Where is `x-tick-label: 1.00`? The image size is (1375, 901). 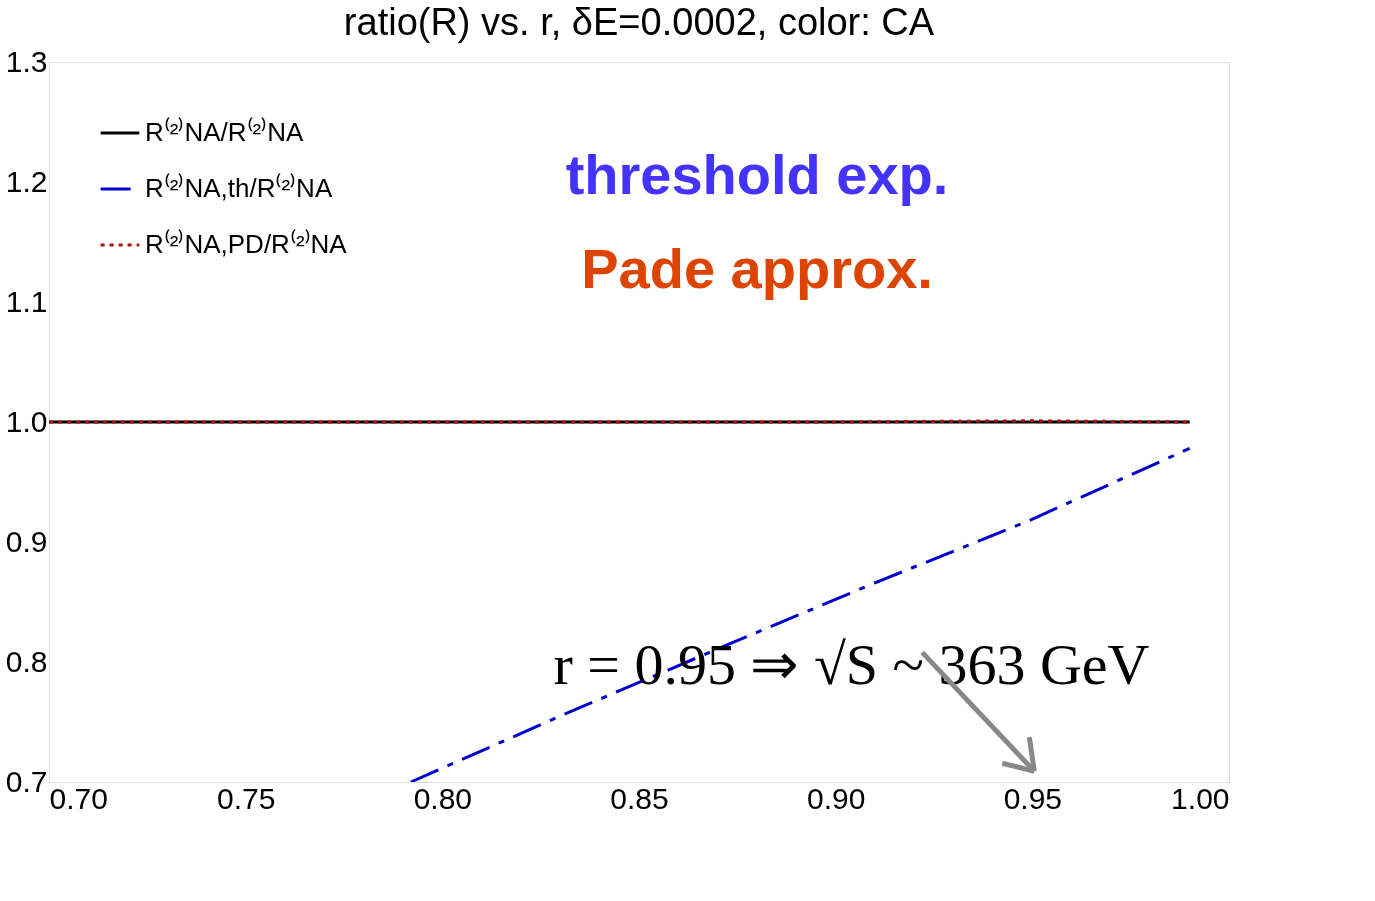
x-tick-label: 1.00 is located at coordinates (1200, 798).